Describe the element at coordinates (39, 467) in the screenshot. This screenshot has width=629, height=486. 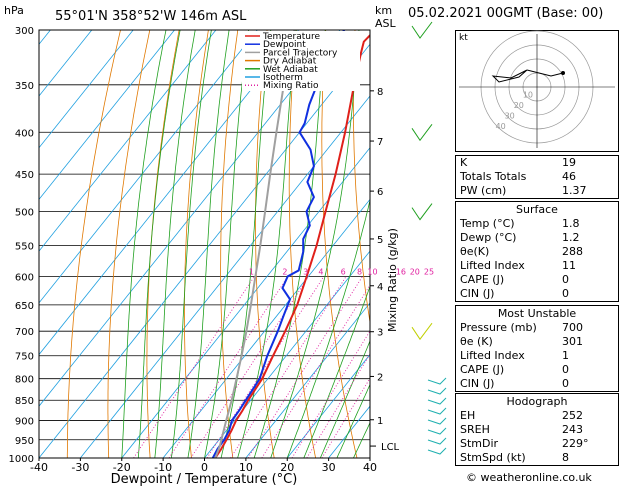
I see `x-tick-label: -40` at that location.